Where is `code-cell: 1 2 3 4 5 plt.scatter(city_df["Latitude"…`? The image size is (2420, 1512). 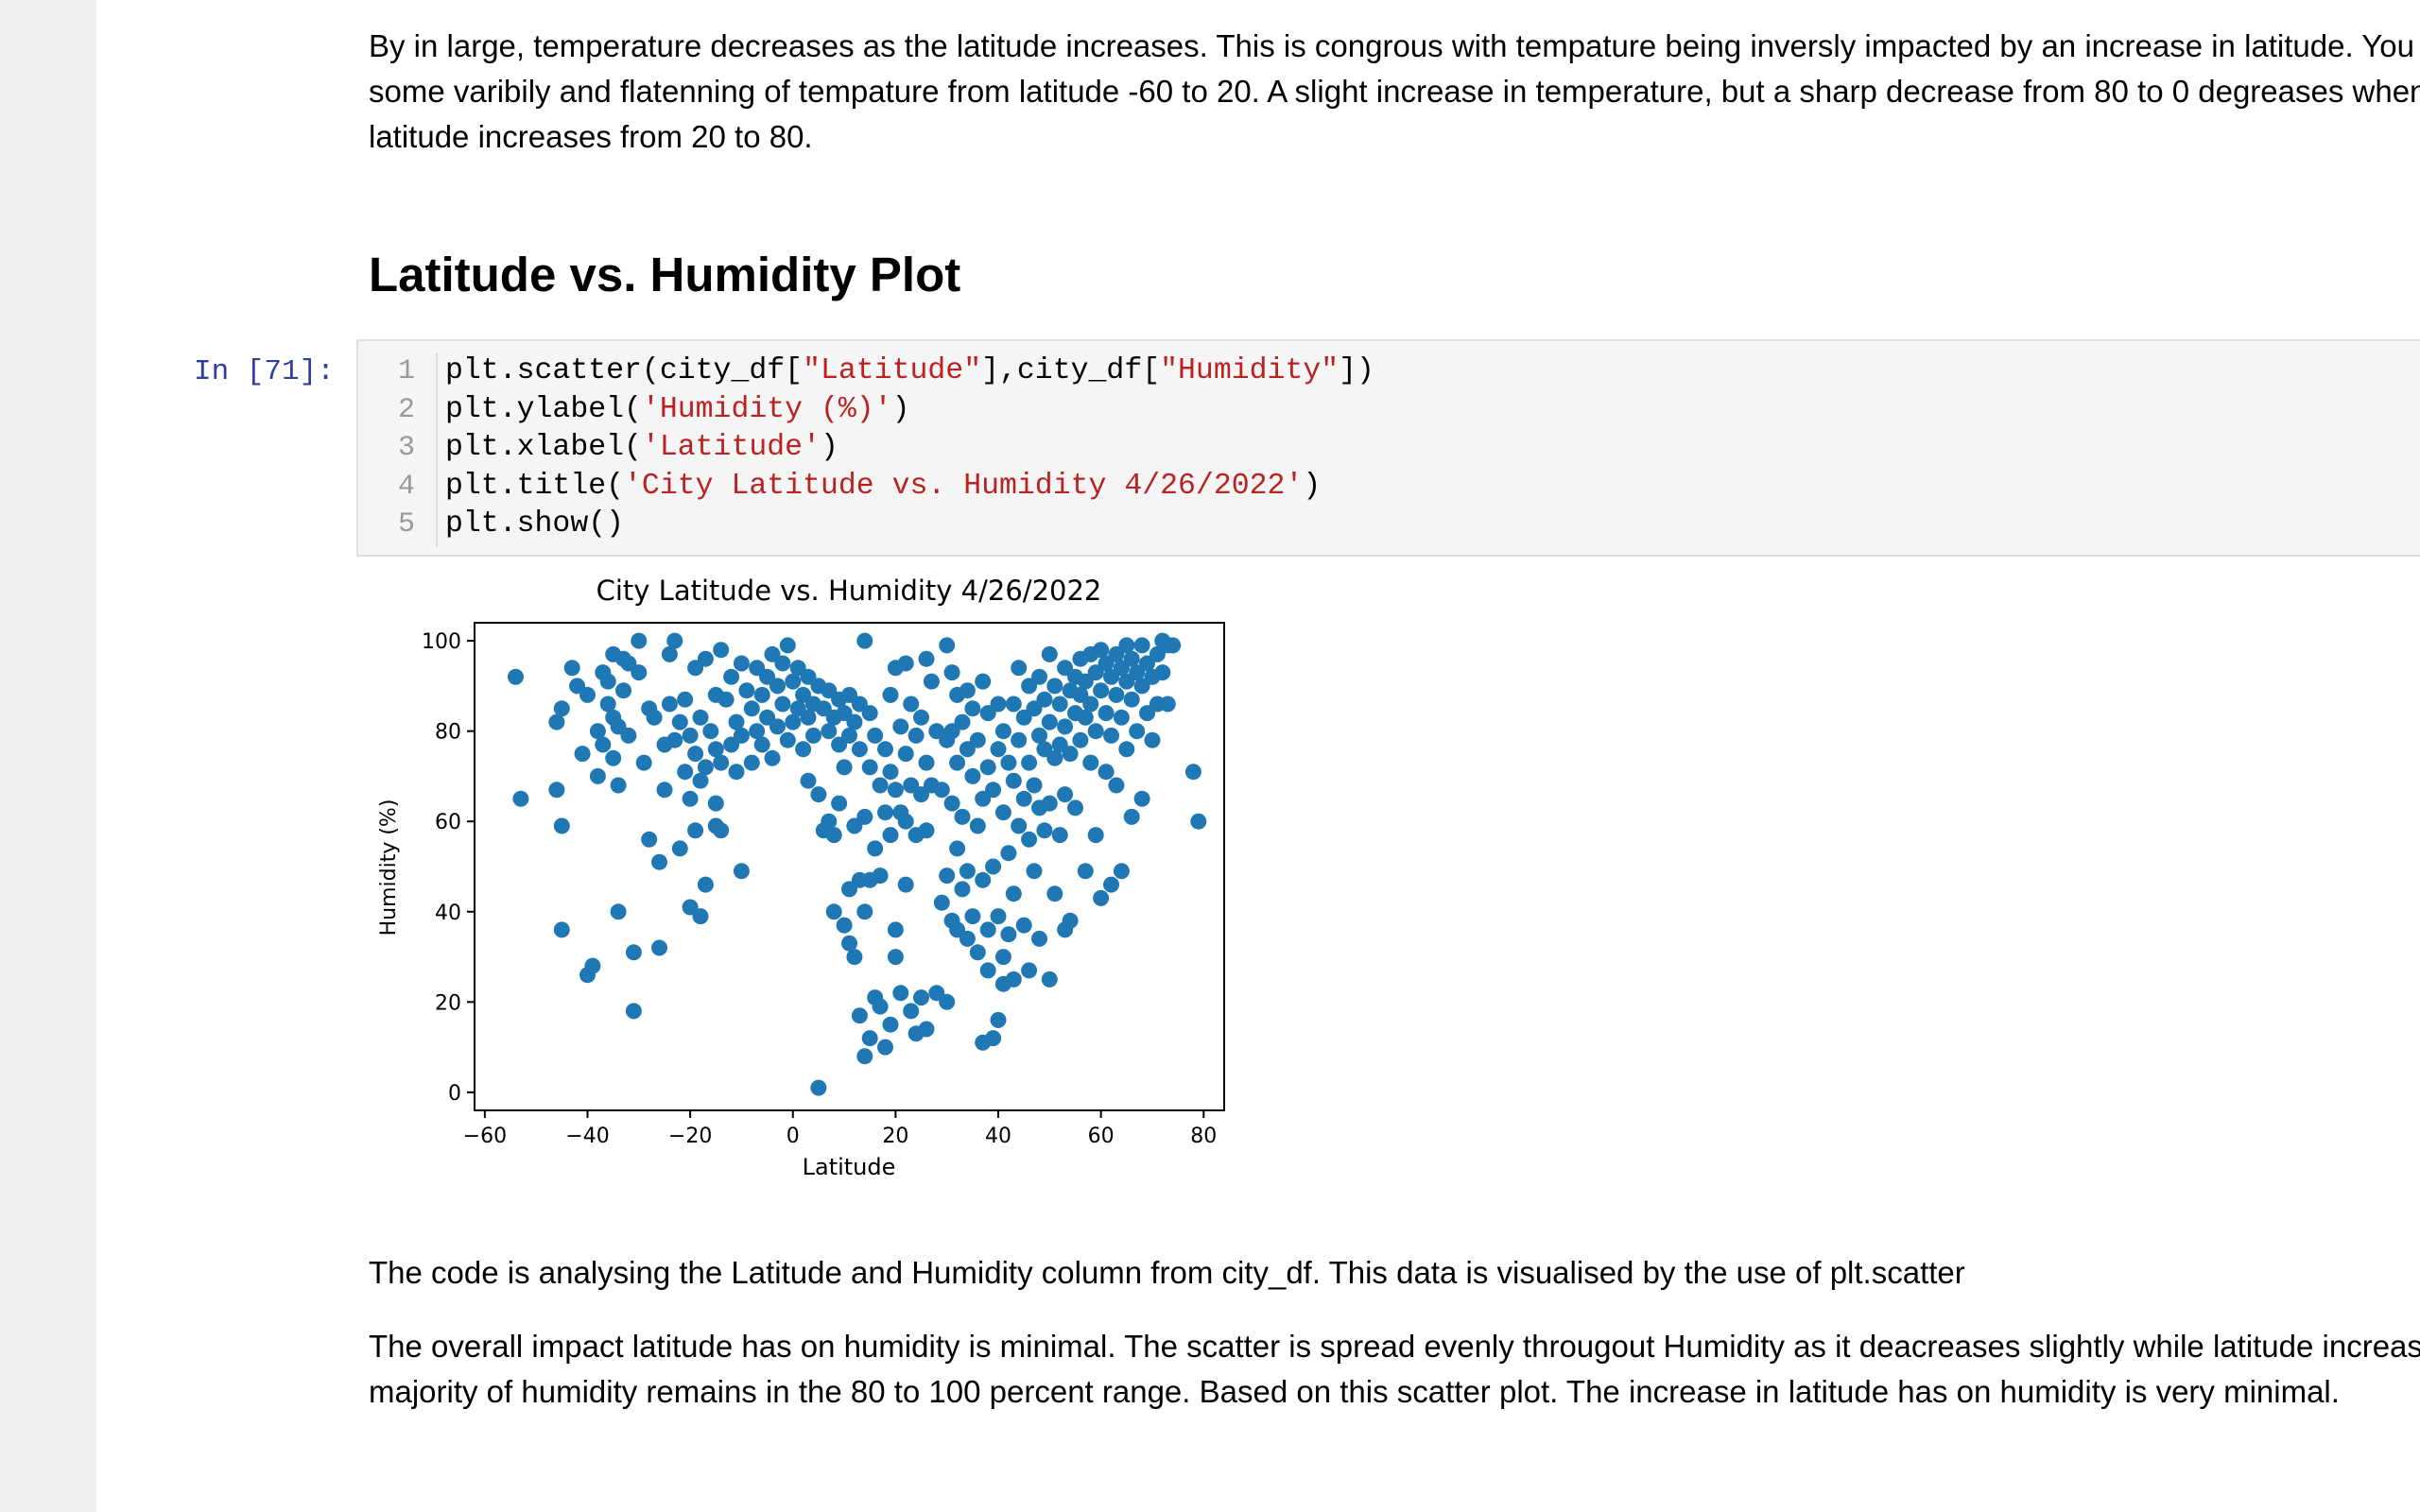 code-cell: 1 2 3 4 5 plt.scatter(city_df["Latitude"… is located at coordinates (1388, 448).